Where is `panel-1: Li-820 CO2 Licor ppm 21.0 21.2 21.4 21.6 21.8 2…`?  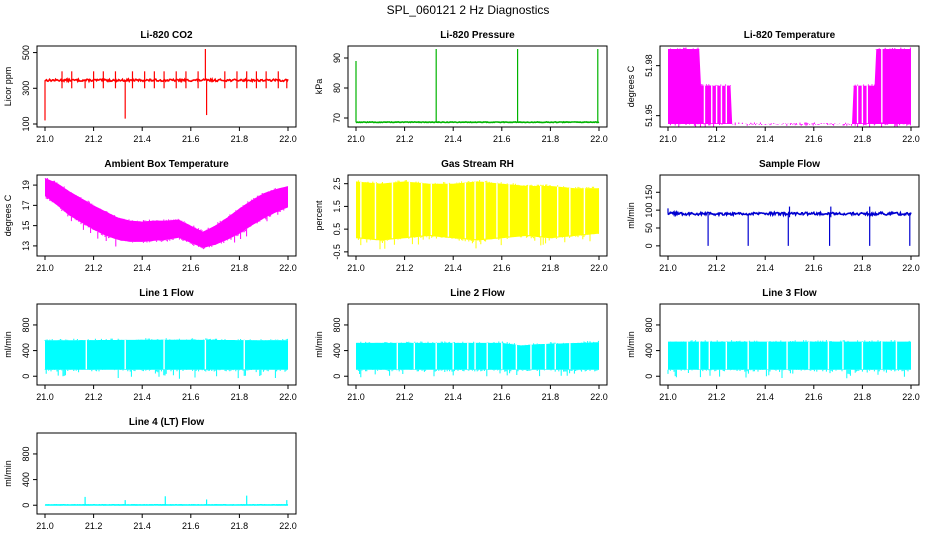
panel-1: Li-820 CO2 Licor ppm 21.0 21.2 21.4 21.6 21.8 2… is located at coordinates (150, 87).